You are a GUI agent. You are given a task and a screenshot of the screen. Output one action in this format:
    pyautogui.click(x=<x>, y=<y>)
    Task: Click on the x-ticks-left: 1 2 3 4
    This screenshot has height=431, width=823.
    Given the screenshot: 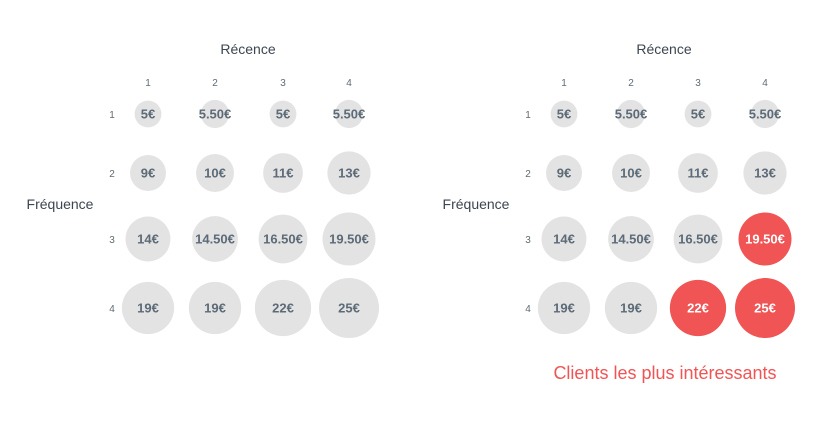 What is the action you would take?
    pyautogui.click(x=248, y=83)
    